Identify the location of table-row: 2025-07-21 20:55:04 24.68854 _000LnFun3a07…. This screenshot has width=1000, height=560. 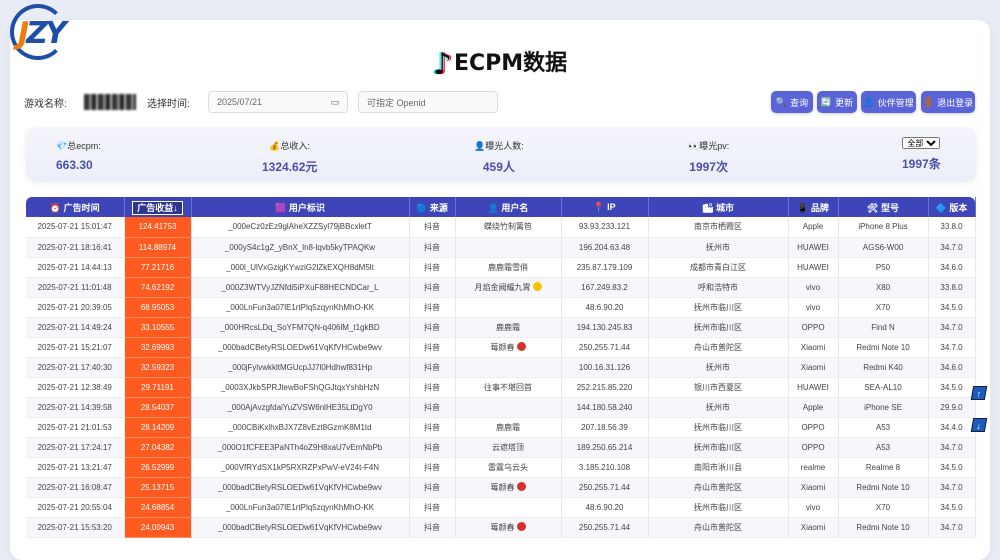
(501, 507).